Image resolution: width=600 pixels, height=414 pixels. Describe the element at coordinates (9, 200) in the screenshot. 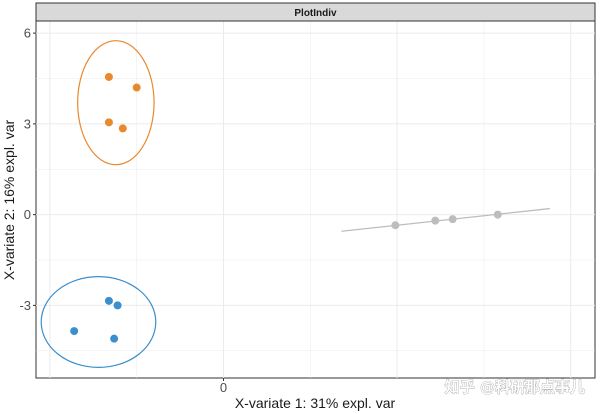

I see `y-axis-title: X-variate 2: 16% expl. var` at that location.